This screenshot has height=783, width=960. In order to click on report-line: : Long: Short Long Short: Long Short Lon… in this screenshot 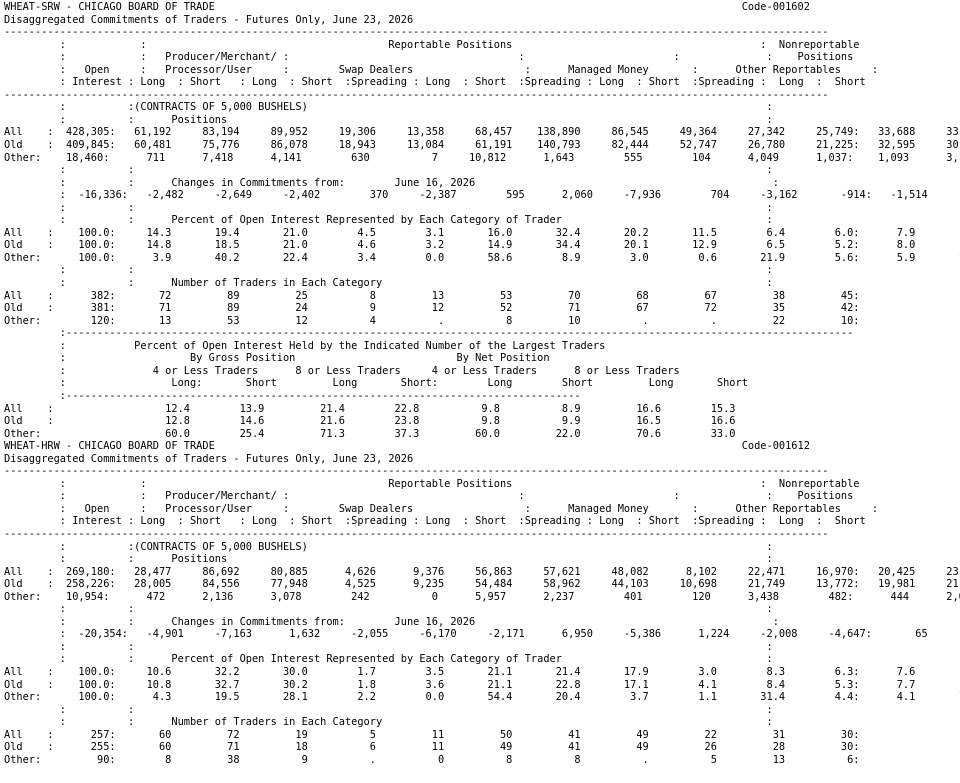, I will do `click(376, 383)`.